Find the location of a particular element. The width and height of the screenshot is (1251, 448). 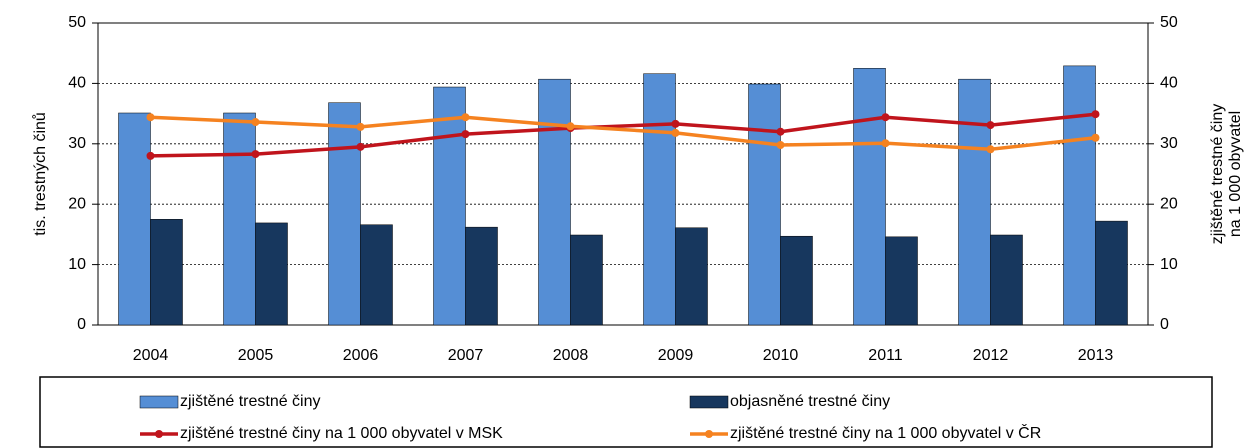

x-tick-label: 2009 is located at coordinates (676, 355).